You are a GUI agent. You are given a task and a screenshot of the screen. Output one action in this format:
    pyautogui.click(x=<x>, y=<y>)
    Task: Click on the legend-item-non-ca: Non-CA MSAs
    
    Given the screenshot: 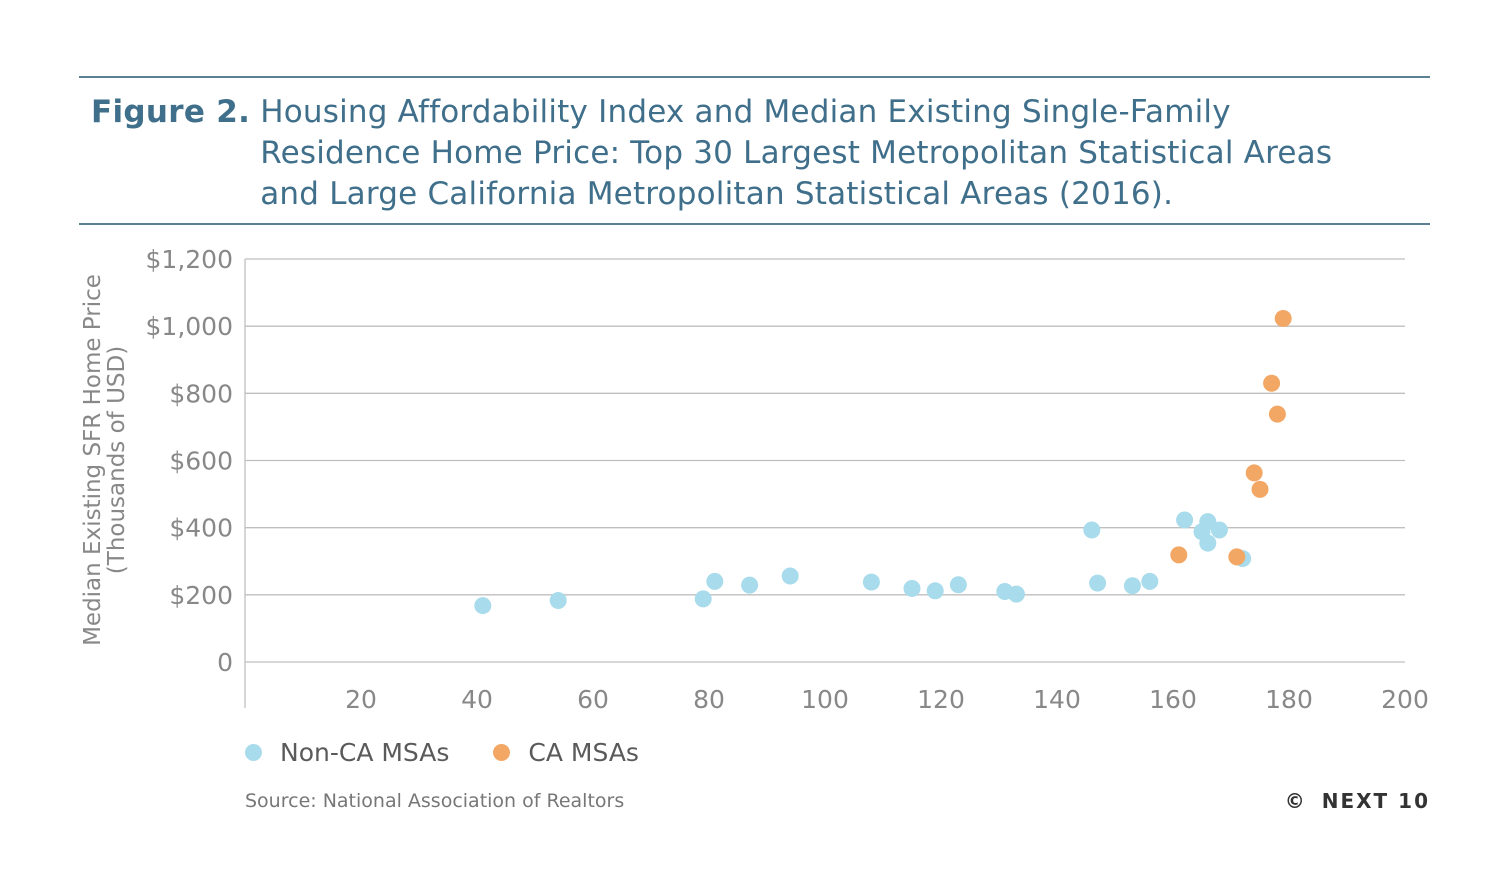 What is the action you would take?
    pyautogui.click(x=347, y=752)
    